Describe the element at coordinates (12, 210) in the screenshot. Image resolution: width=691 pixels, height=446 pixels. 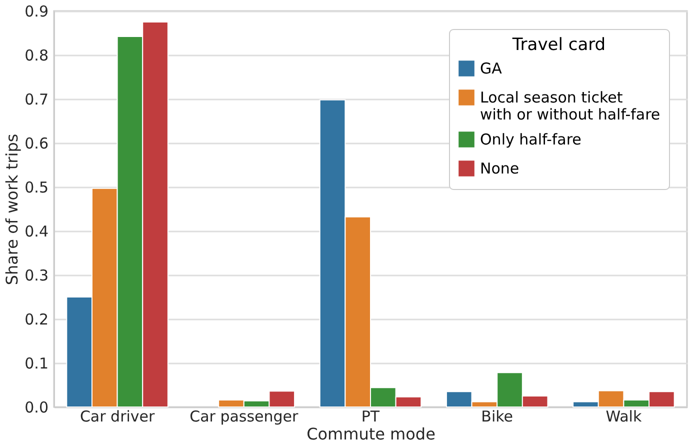
I see `y-axis-title: Share of work trips` at that location.